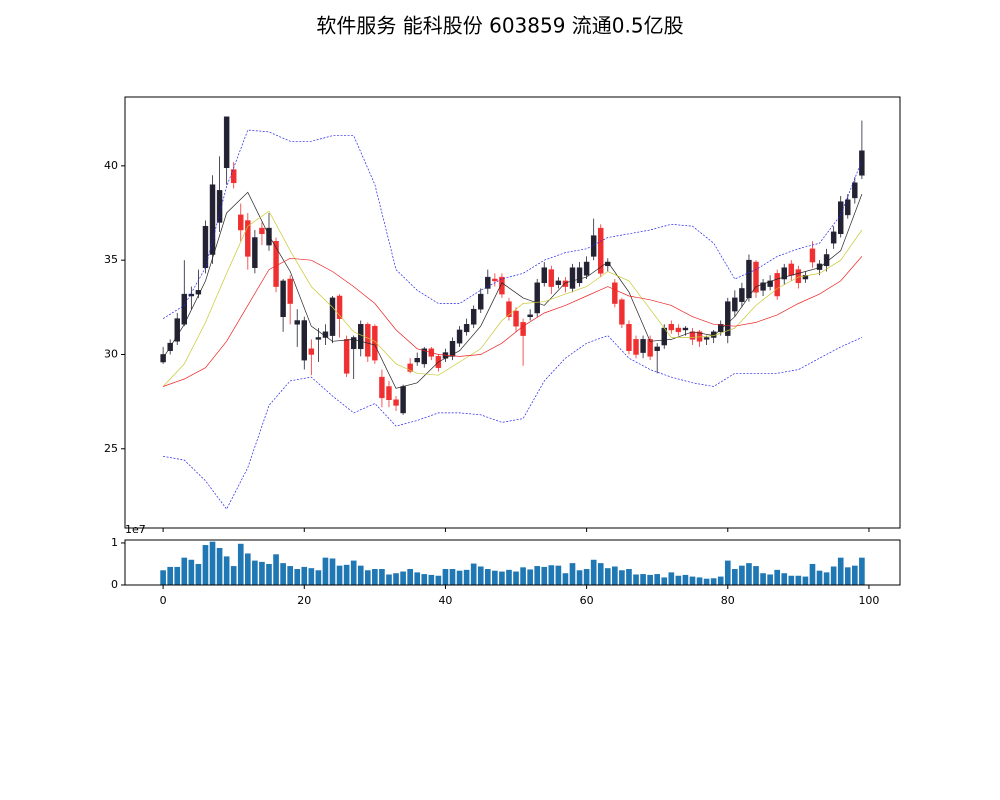 The image size is (1000, 800). I want to click on x-tick-label: 80, so click(728, 600).